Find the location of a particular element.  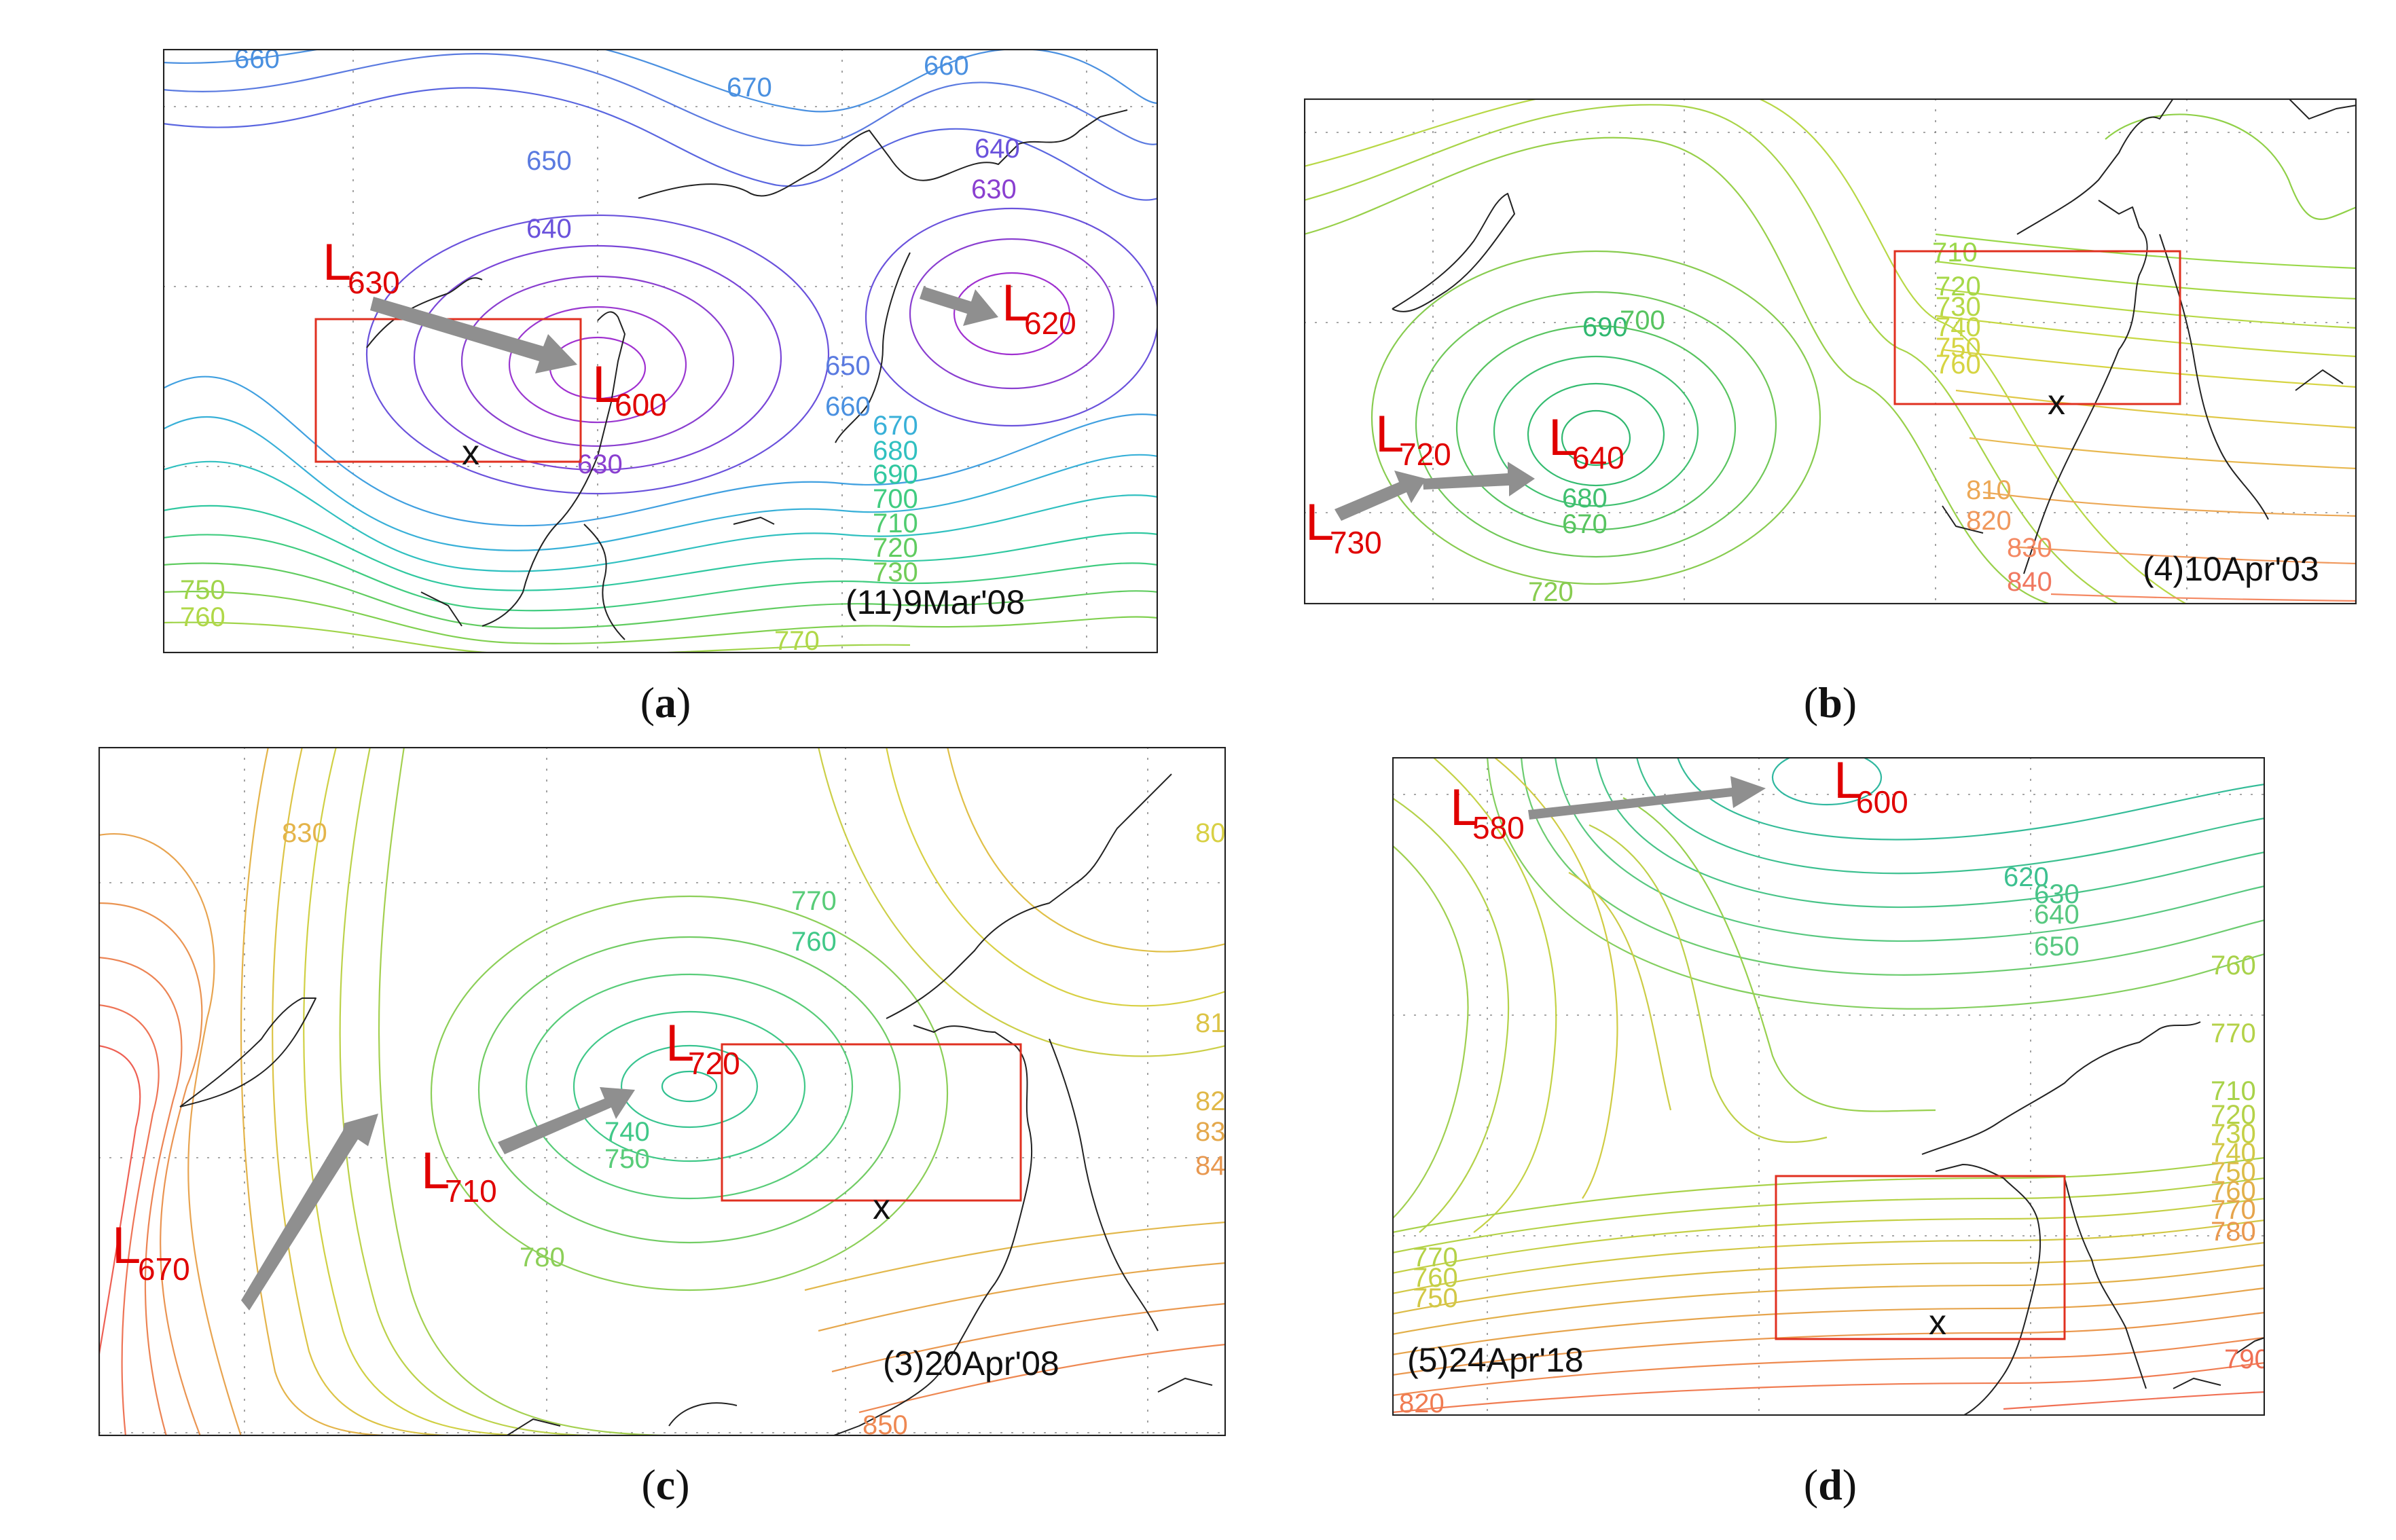

low-center-value: 640 is located at coordinates (1598, 457).